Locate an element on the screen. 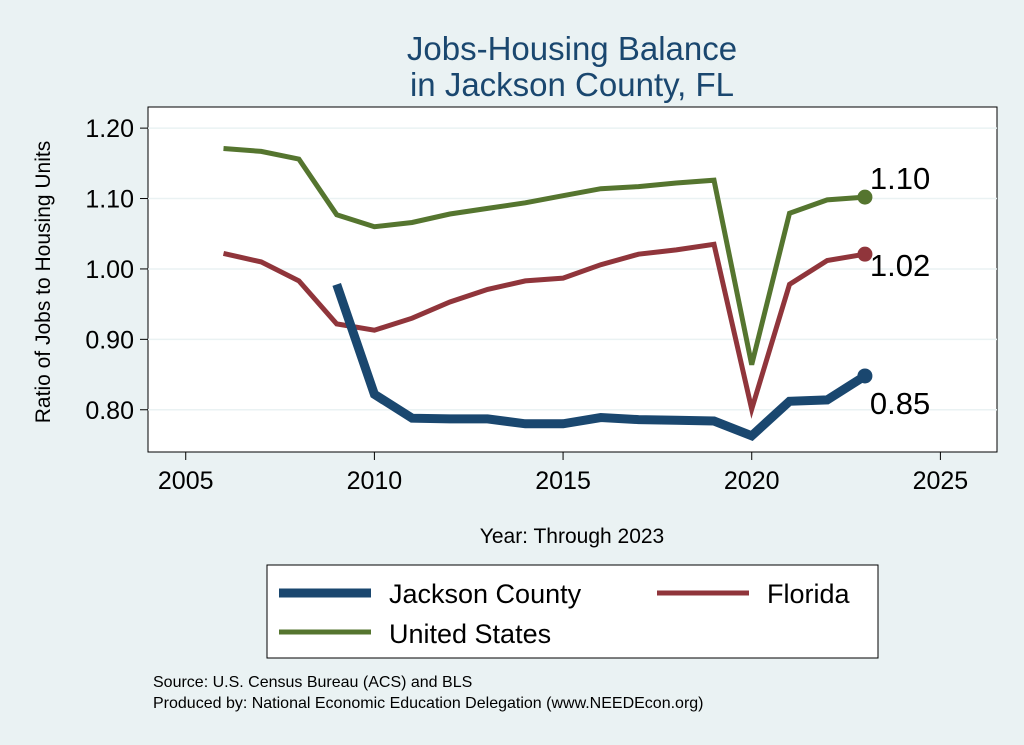 The height and width of the screenshot is (745, 1024). chart-title-line-1: Jobs-Housing Balance is located at coordinates (572, 48).